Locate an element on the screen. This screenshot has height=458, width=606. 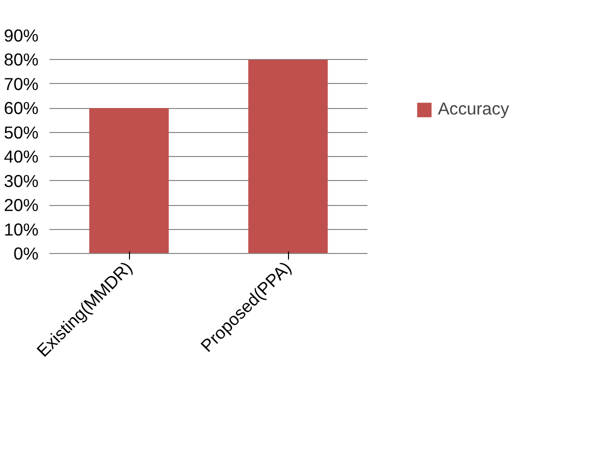
y-tick-label: 50% is located at coordinates (21, 132).